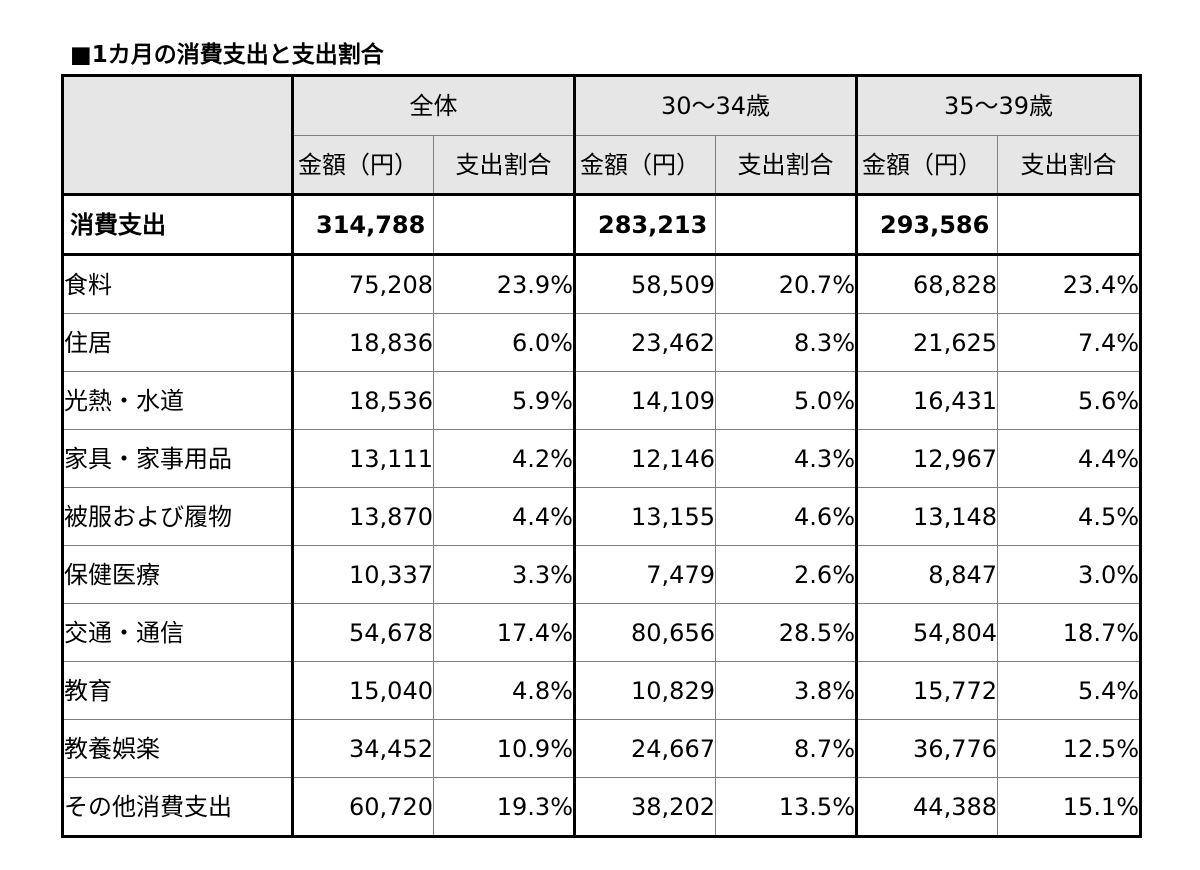 Image resolution: width=1200 pixels, height=870 pixels. What do you see at coordinates (645, 807) in the screenshot?
I see `amount-cell: 38,202` at bounding box center [645, 807].